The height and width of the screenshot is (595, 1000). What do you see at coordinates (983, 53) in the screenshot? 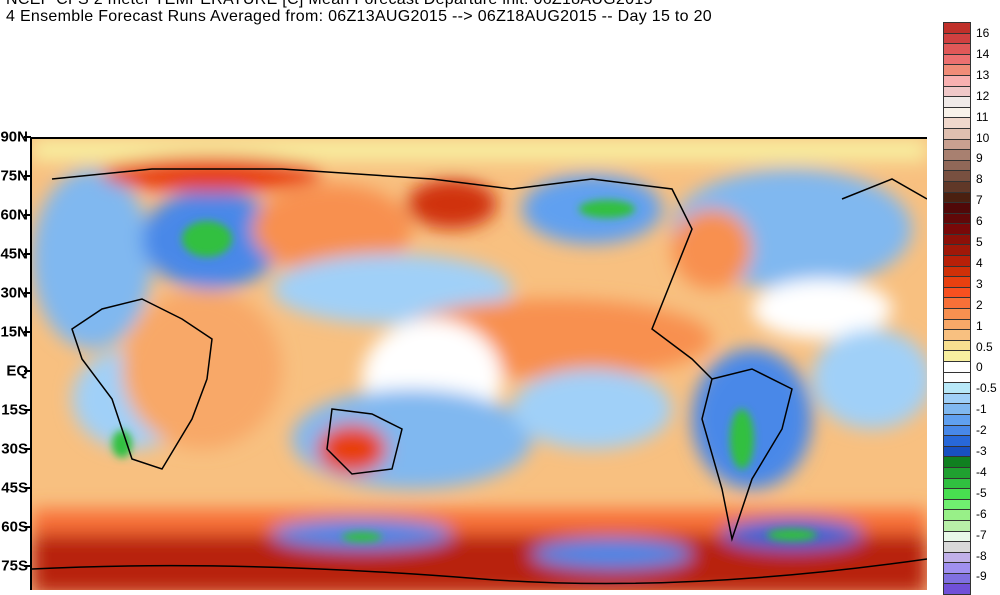
I see `colorbar-label: 14` at bounding box center [983, 53].